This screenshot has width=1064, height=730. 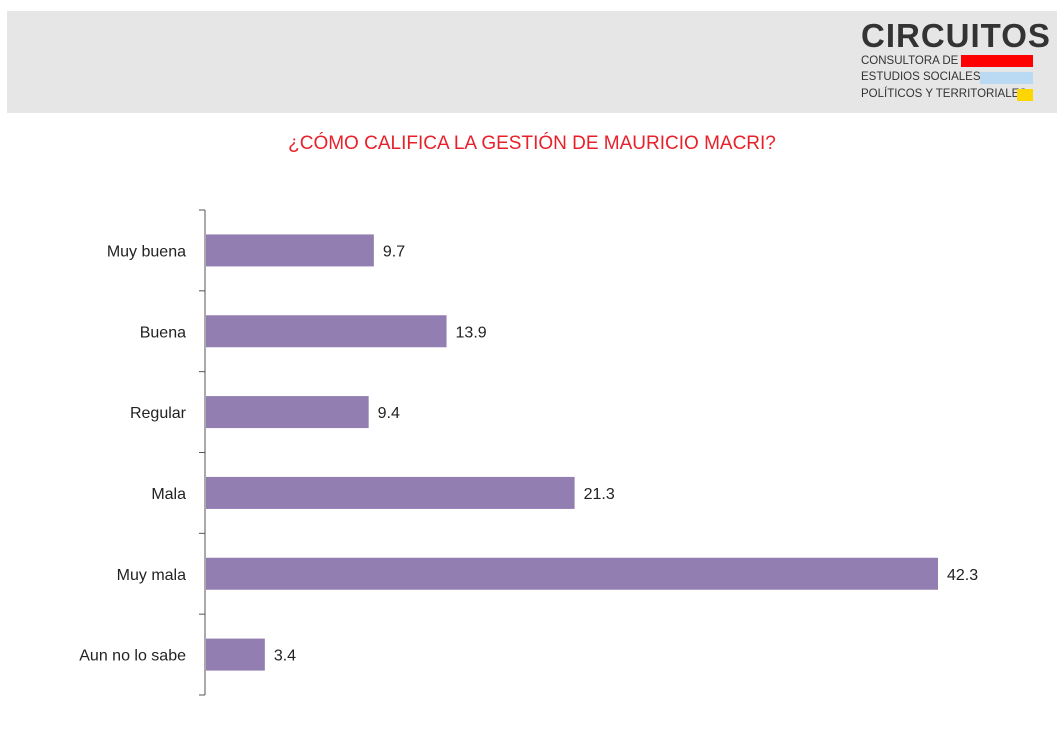 What do you see at coordinates (389, 413) in the screenshot?
I see `data-label: 9.4` at bounding box center [389, 413].